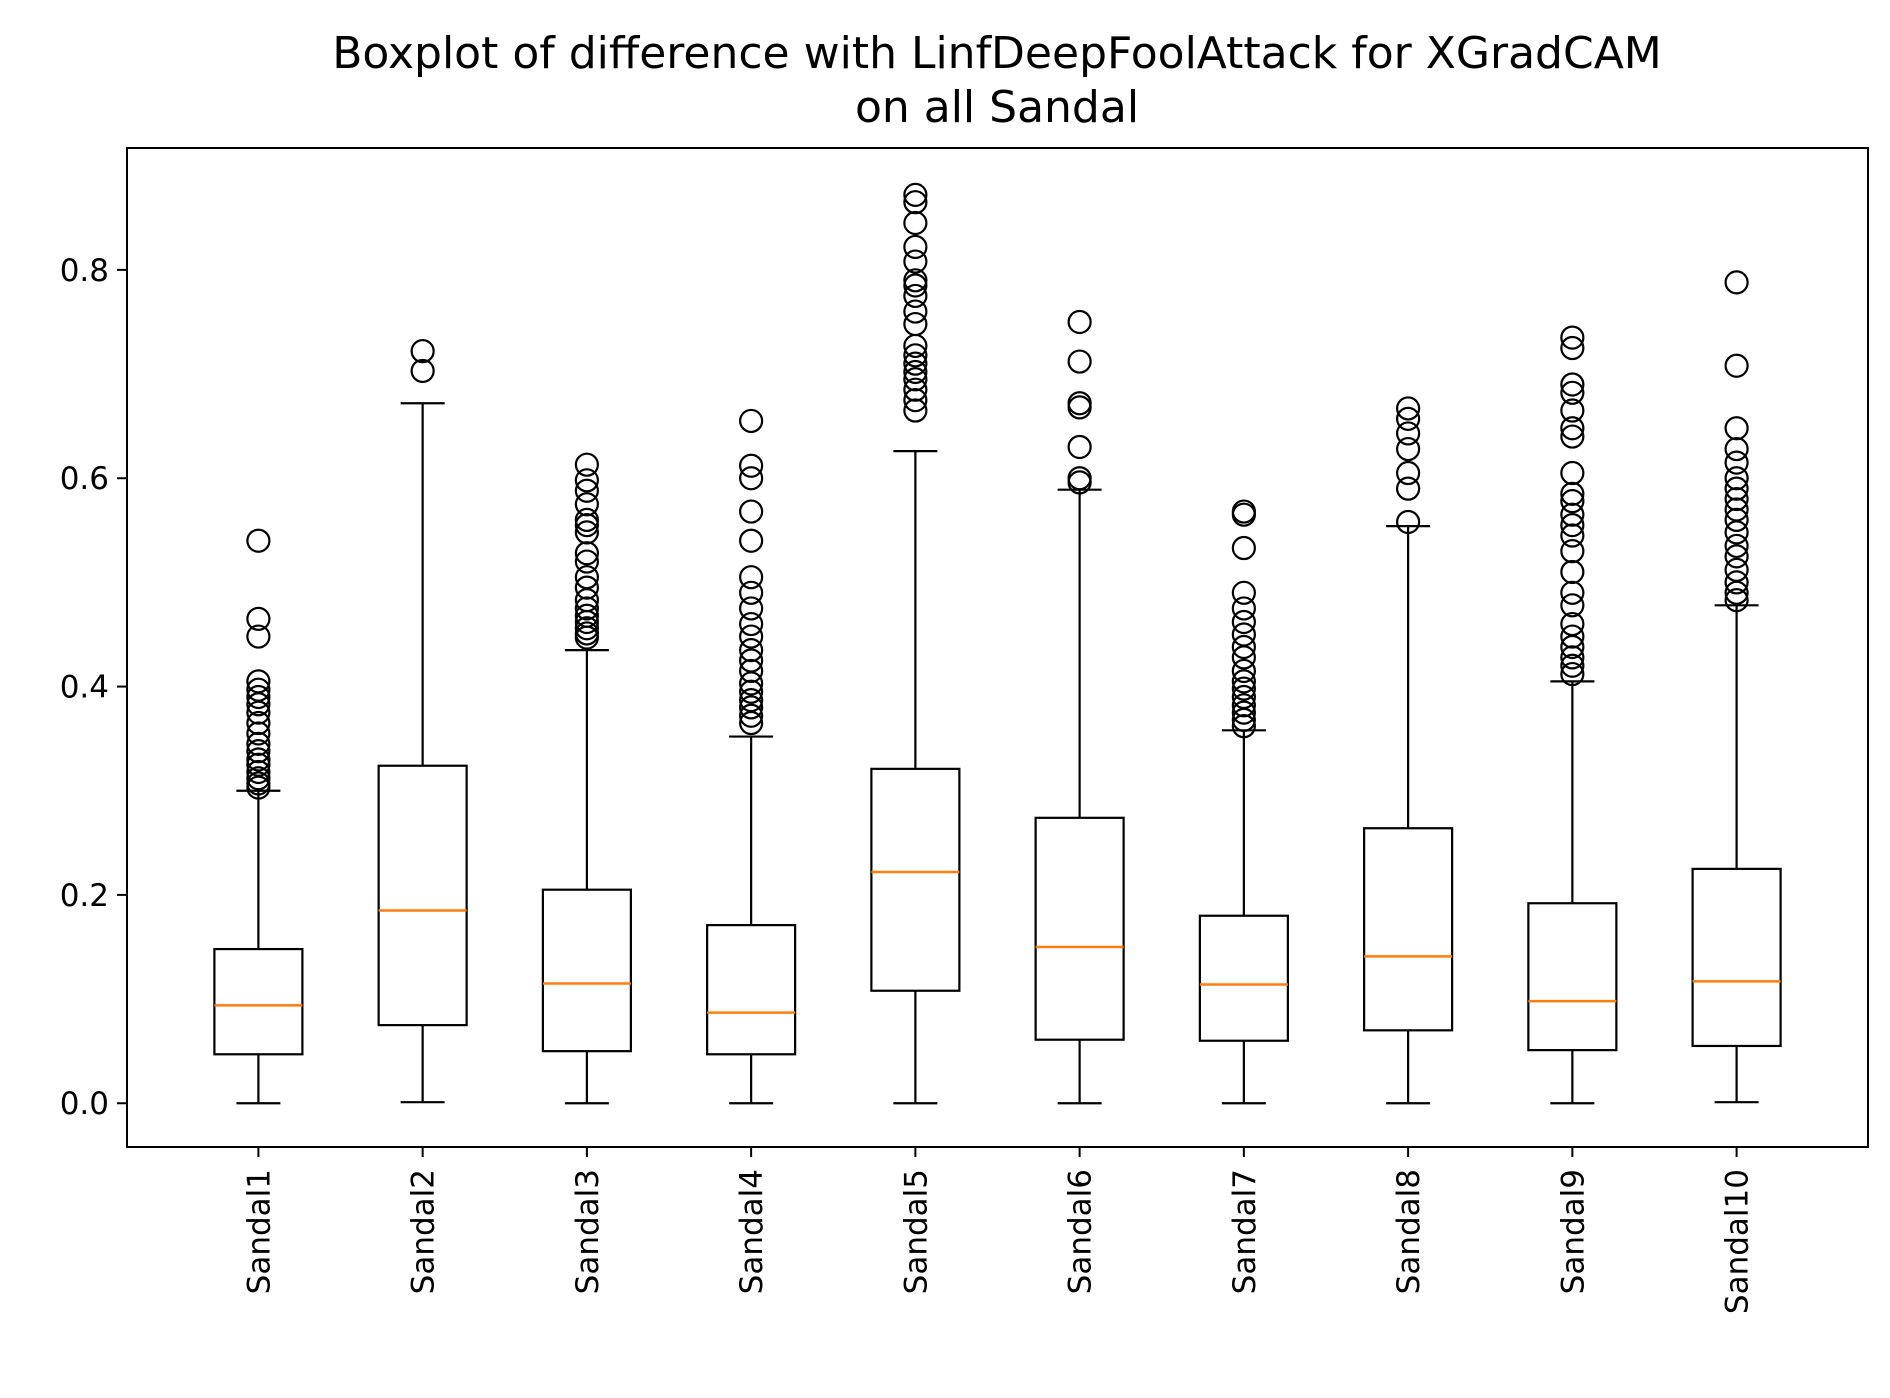  Describe the element at coordinates (84, 271) in the screenshot. I see `y-tick-label: 0.8` at that location.